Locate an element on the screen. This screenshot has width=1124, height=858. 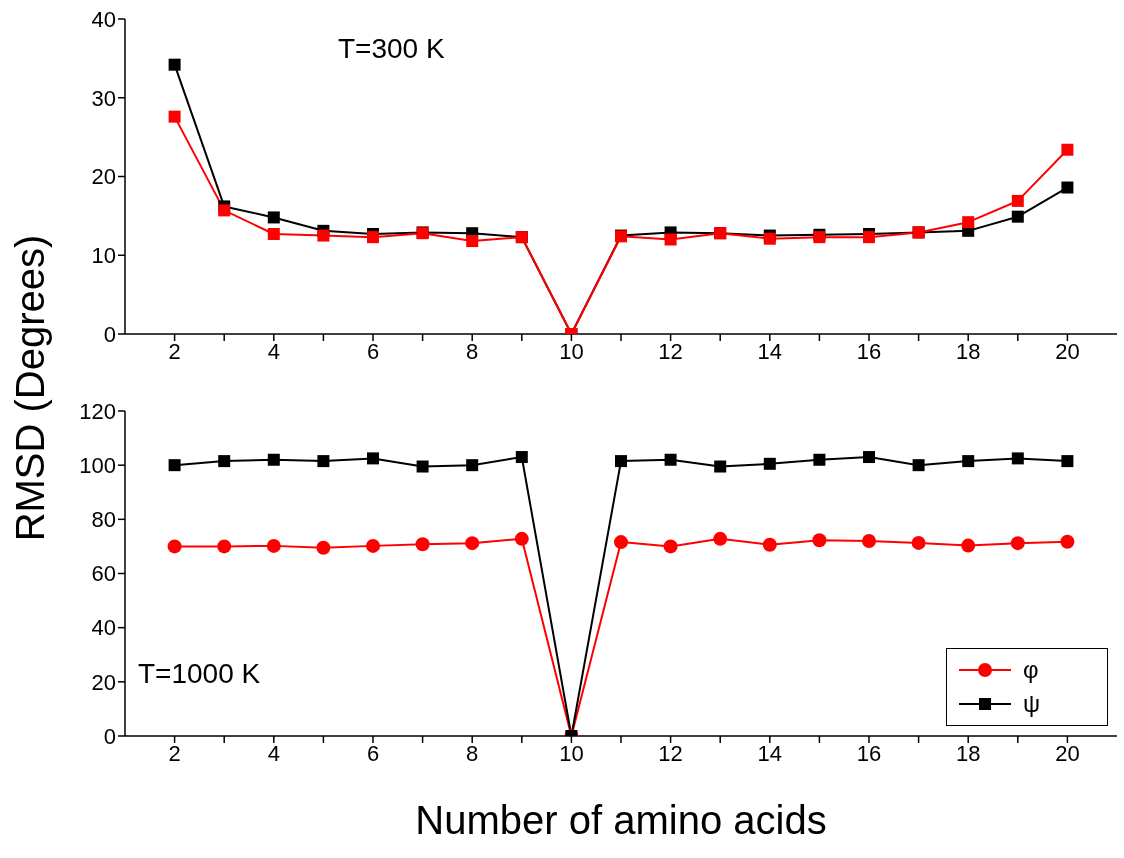
legend-label: ψ is located at coordinates (1032, 704).